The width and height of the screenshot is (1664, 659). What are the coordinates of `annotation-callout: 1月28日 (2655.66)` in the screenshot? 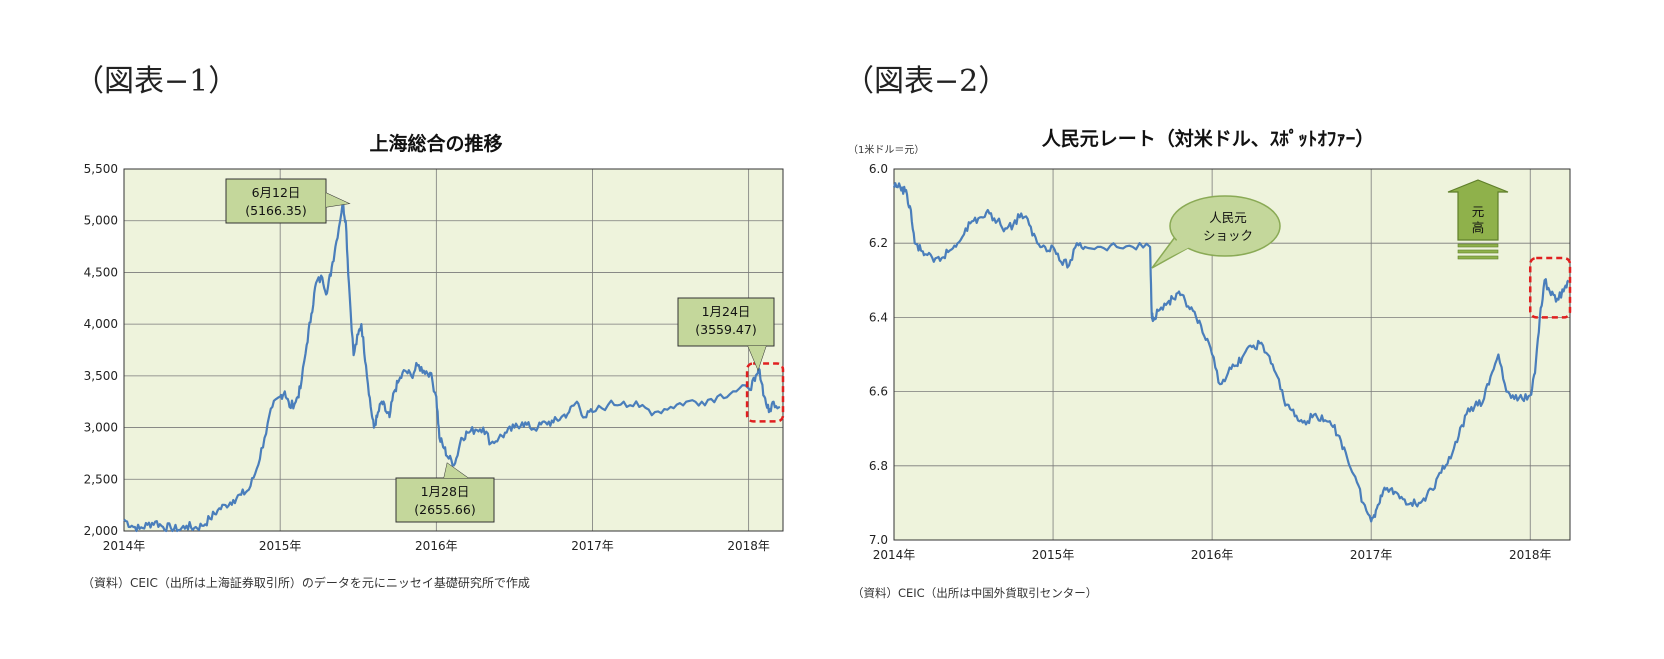 It's located at (445, 492).